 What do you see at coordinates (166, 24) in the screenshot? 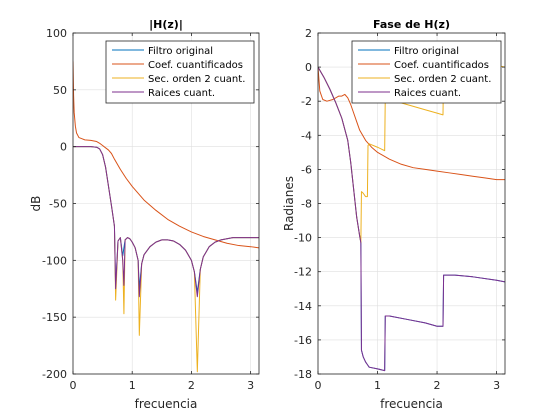
I see `chart-title: |H(z)|` at bounding box center [166, 24].